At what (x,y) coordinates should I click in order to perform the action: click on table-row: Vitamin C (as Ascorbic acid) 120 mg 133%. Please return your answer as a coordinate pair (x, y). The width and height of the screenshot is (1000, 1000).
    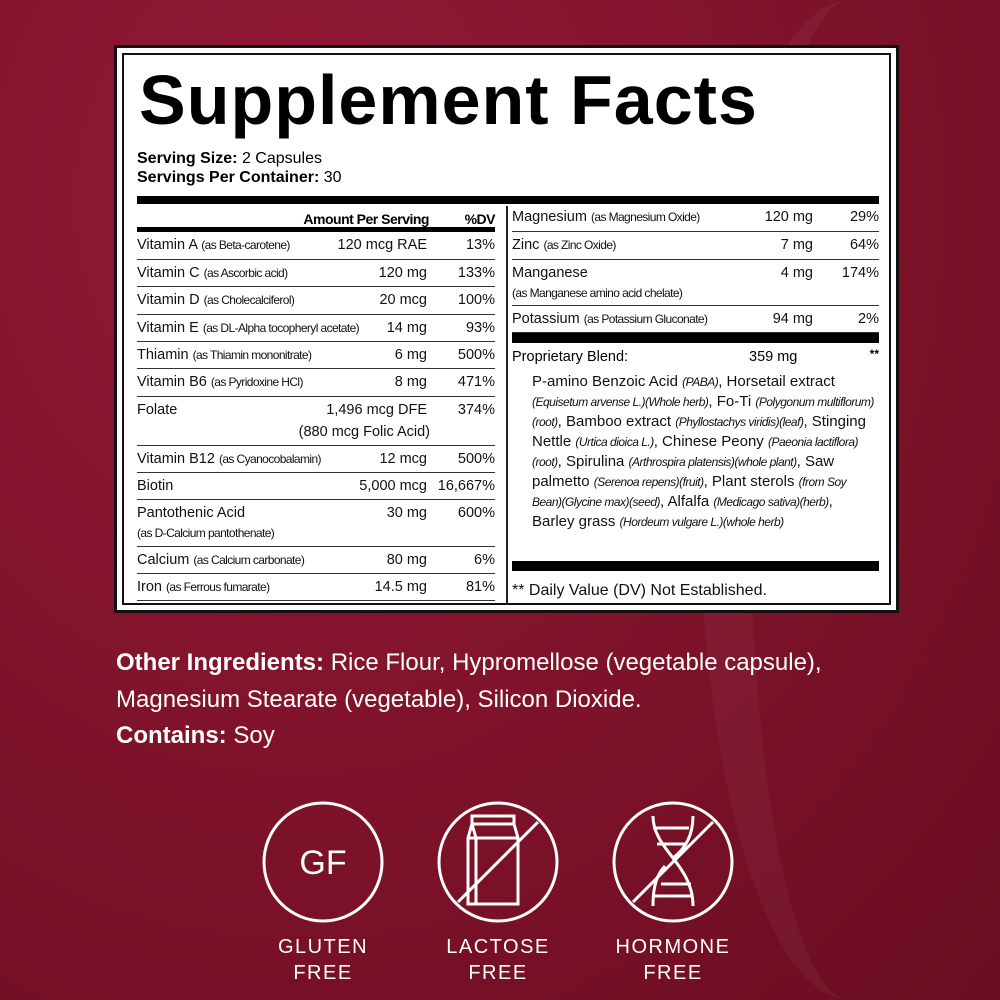
    Looking at the image, I should click on (316, 273).